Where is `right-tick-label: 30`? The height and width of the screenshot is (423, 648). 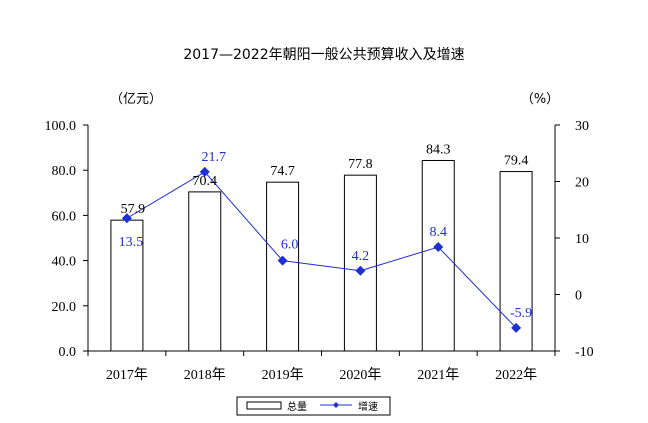 right-tick-label: 30 is located at coordinates (582, 126).